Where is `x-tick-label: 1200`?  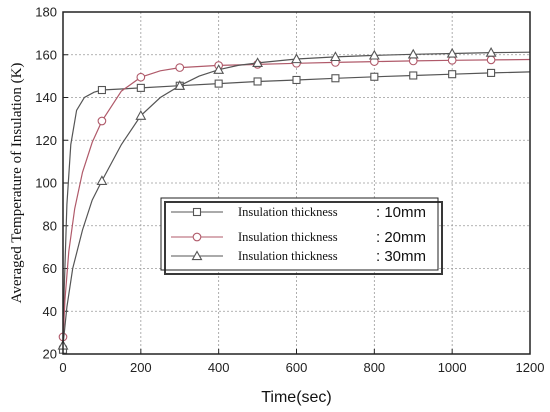
x-tick-label: 1200 is located at coordinates (530, 367).